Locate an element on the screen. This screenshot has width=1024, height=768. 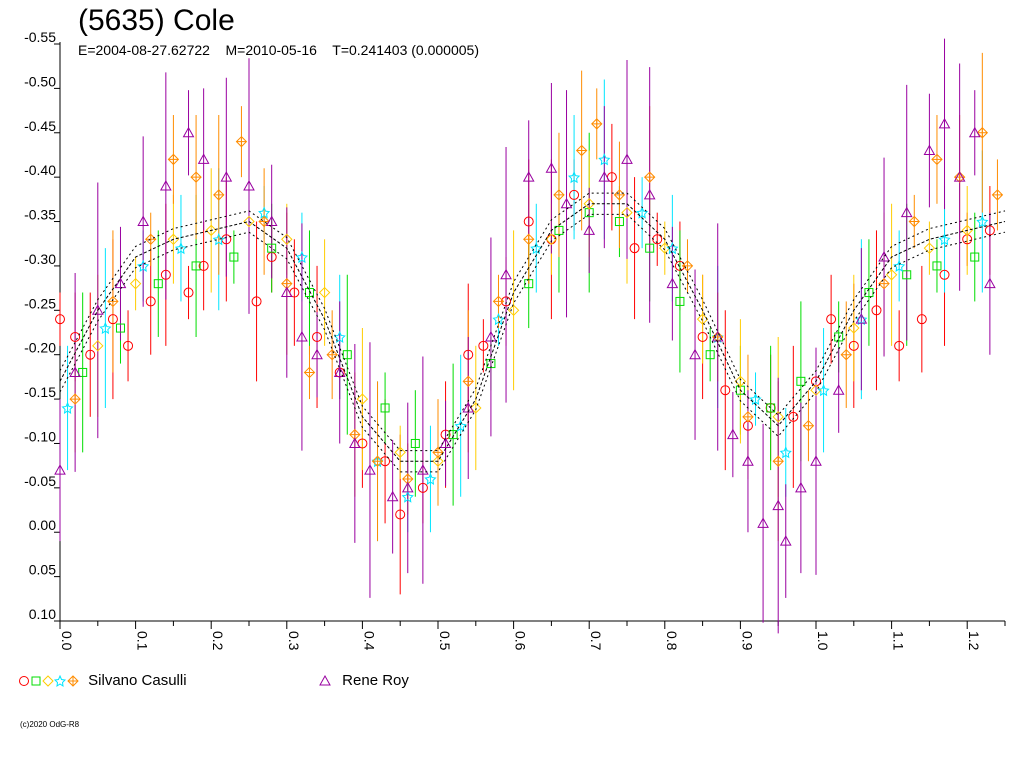
x-tick-label: 1.2 is located at coordinates (974, 641).